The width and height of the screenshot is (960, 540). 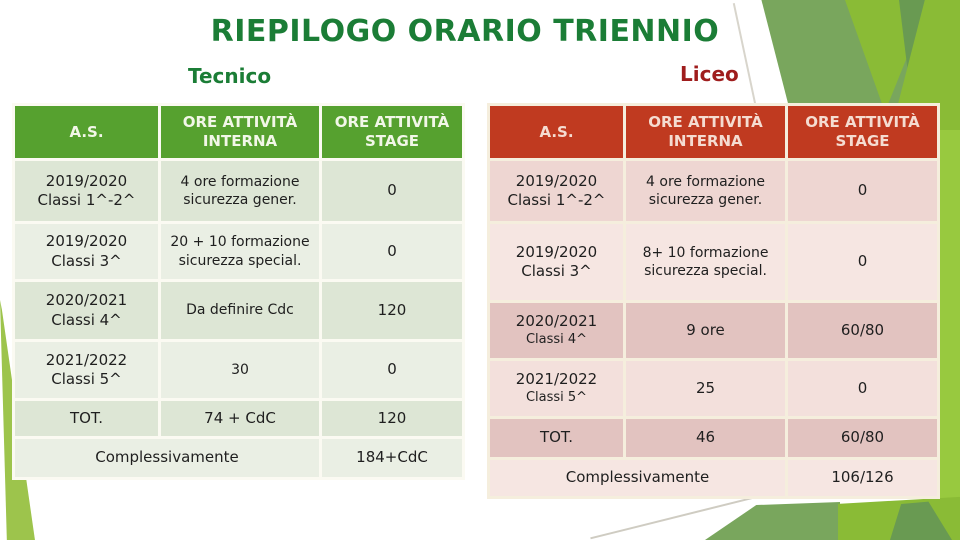 What do you see at coordinates (862, 330) in the screenshot?
I see `stage-cell: 60/80` at bounding box center [862, 330].